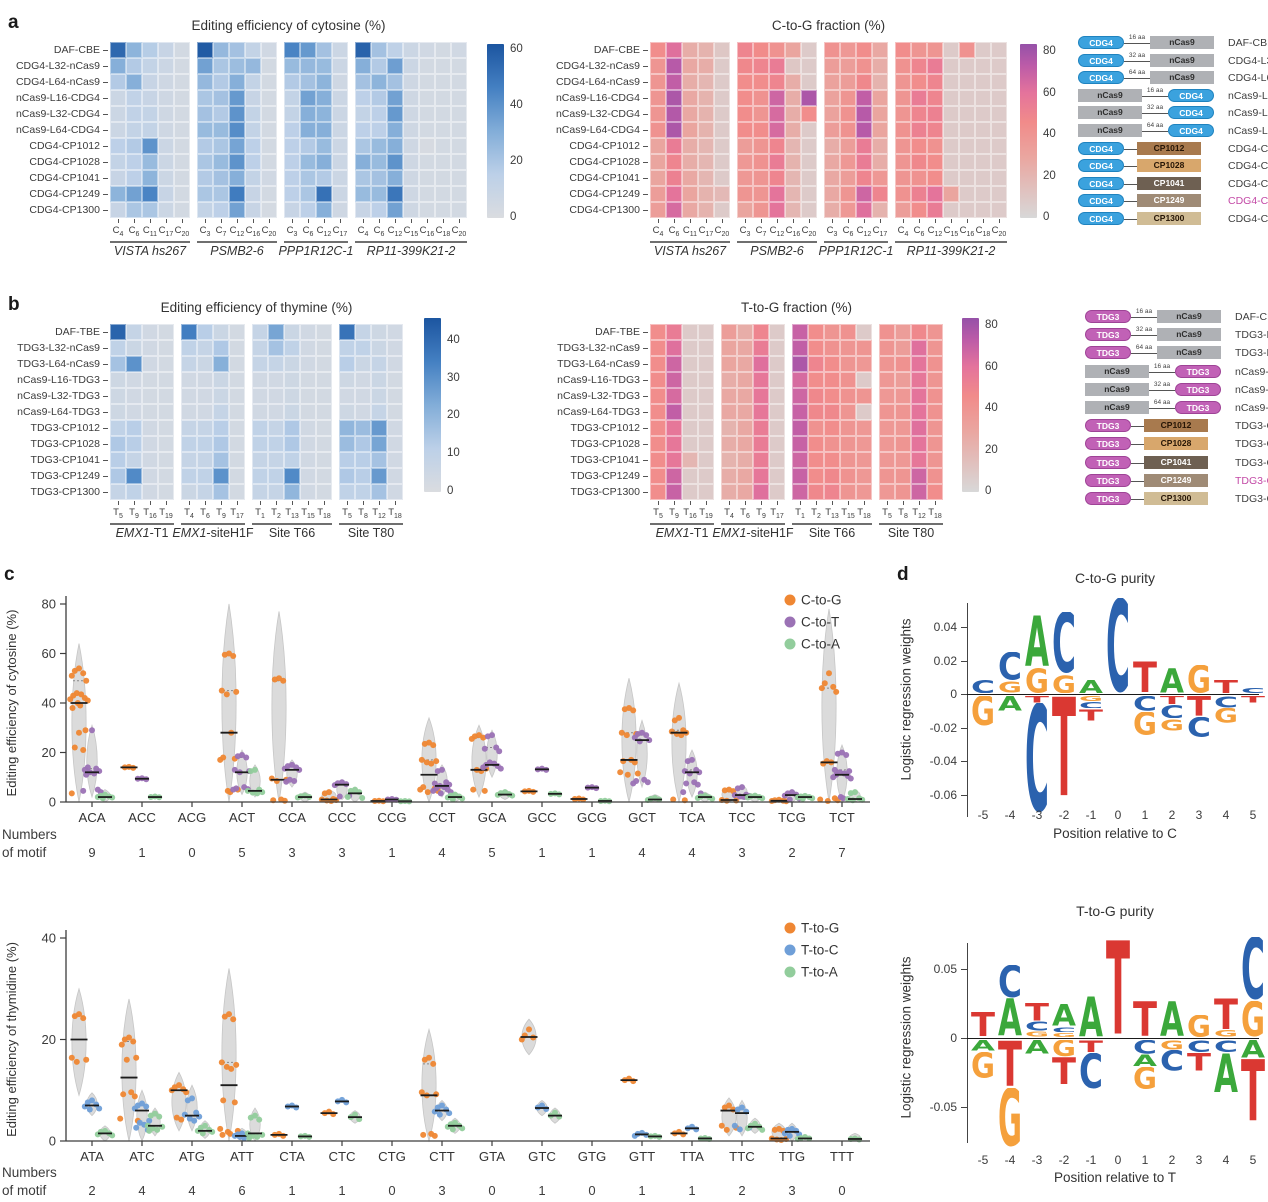  Describe the element at coordinates (371, 533) in the screenshot. I see `heatmap-group-name: Site T80` at that location.